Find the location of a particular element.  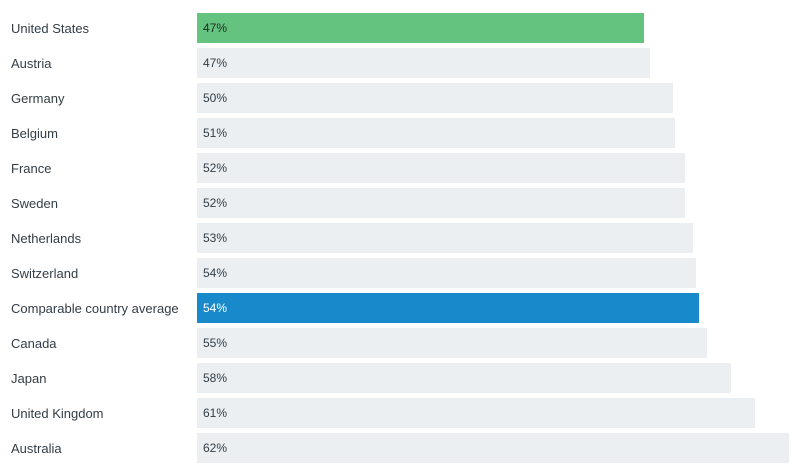

chart-row: Switzerland 54% is located at coordinates (400, 275).